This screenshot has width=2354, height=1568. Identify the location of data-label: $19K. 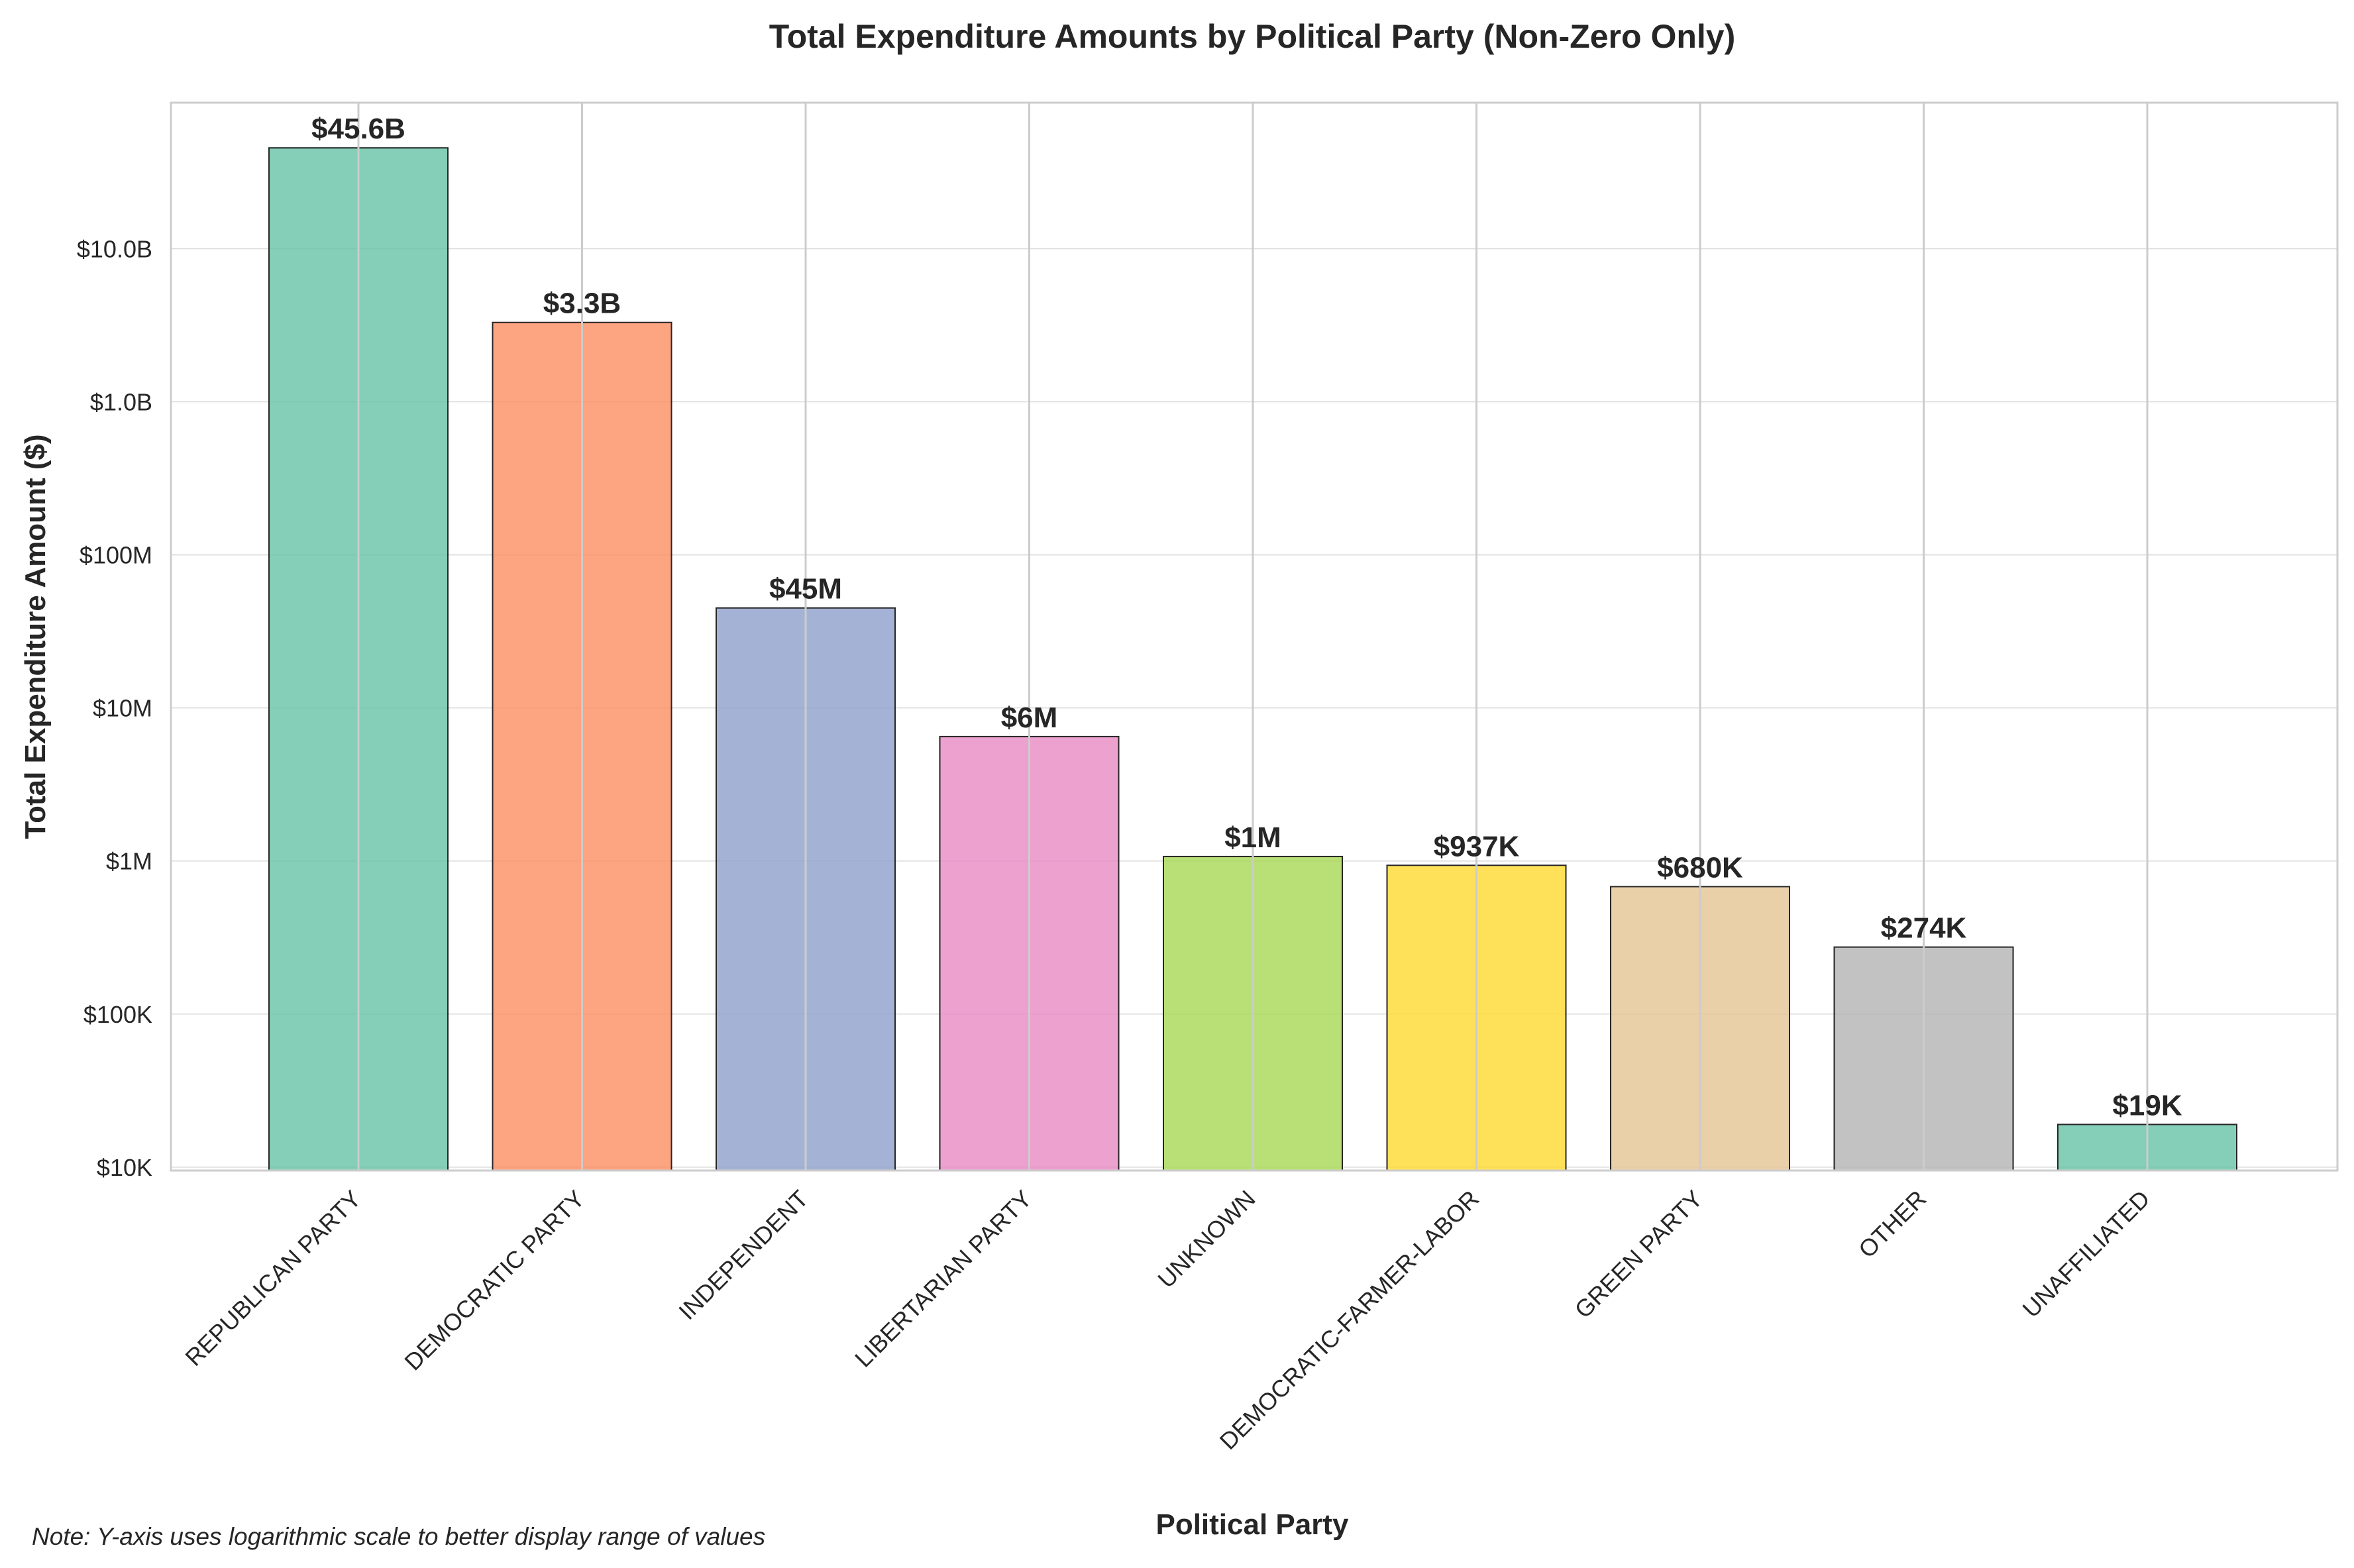
(2147, 1105).